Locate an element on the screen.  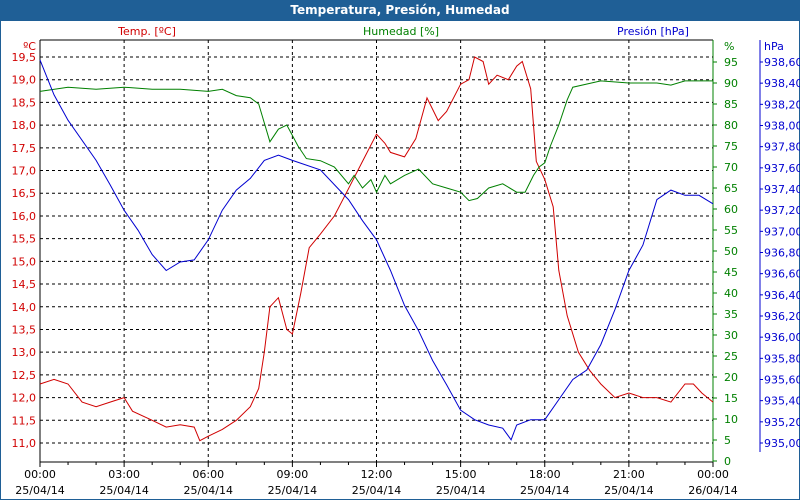
pressure-tick-label: 936,80 is located at coordinates (782, 253).